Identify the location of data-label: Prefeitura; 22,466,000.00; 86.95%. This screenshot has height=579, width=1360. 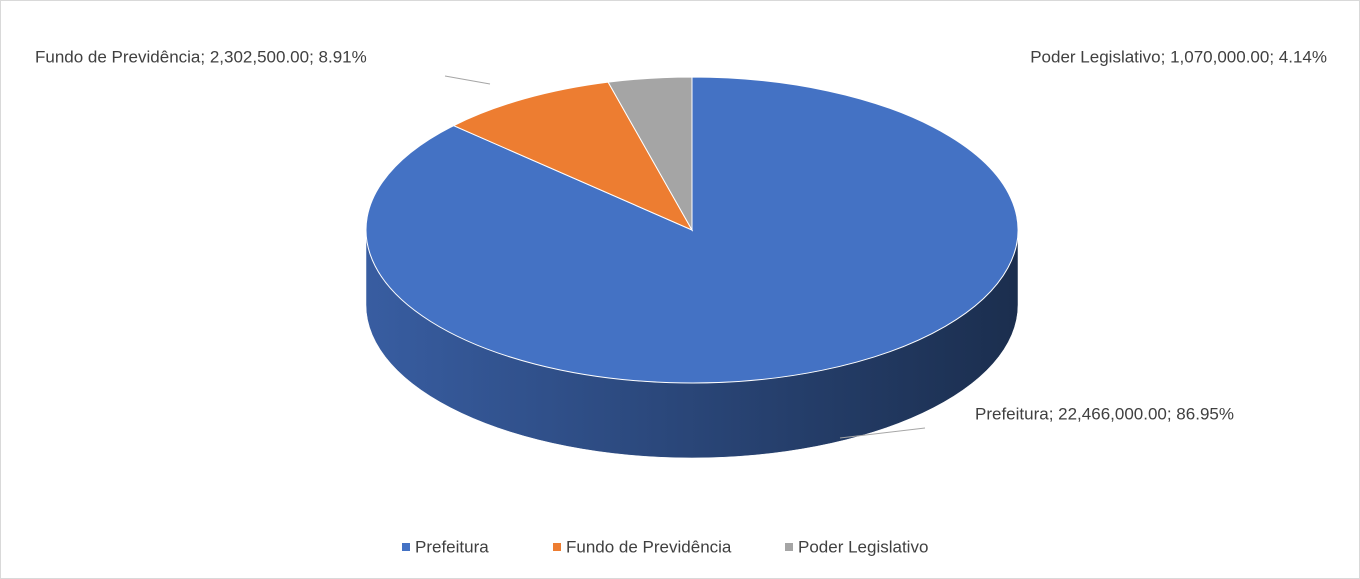
(1104, 413).